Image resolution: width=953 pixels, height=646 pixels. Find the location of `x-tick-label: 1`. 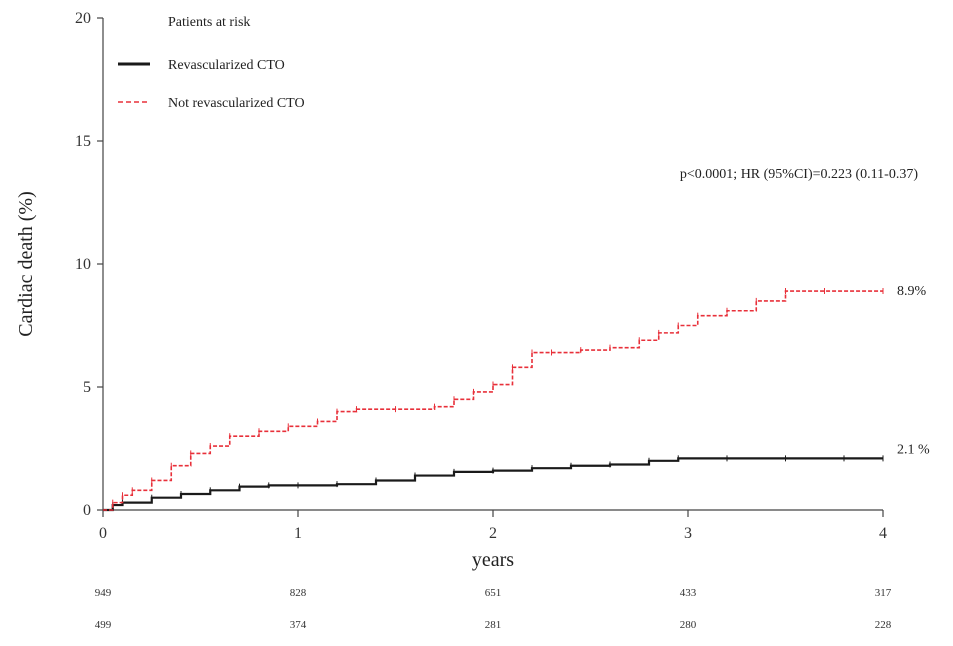

x-tick-label: 1 is located at coordinates (298, 533).